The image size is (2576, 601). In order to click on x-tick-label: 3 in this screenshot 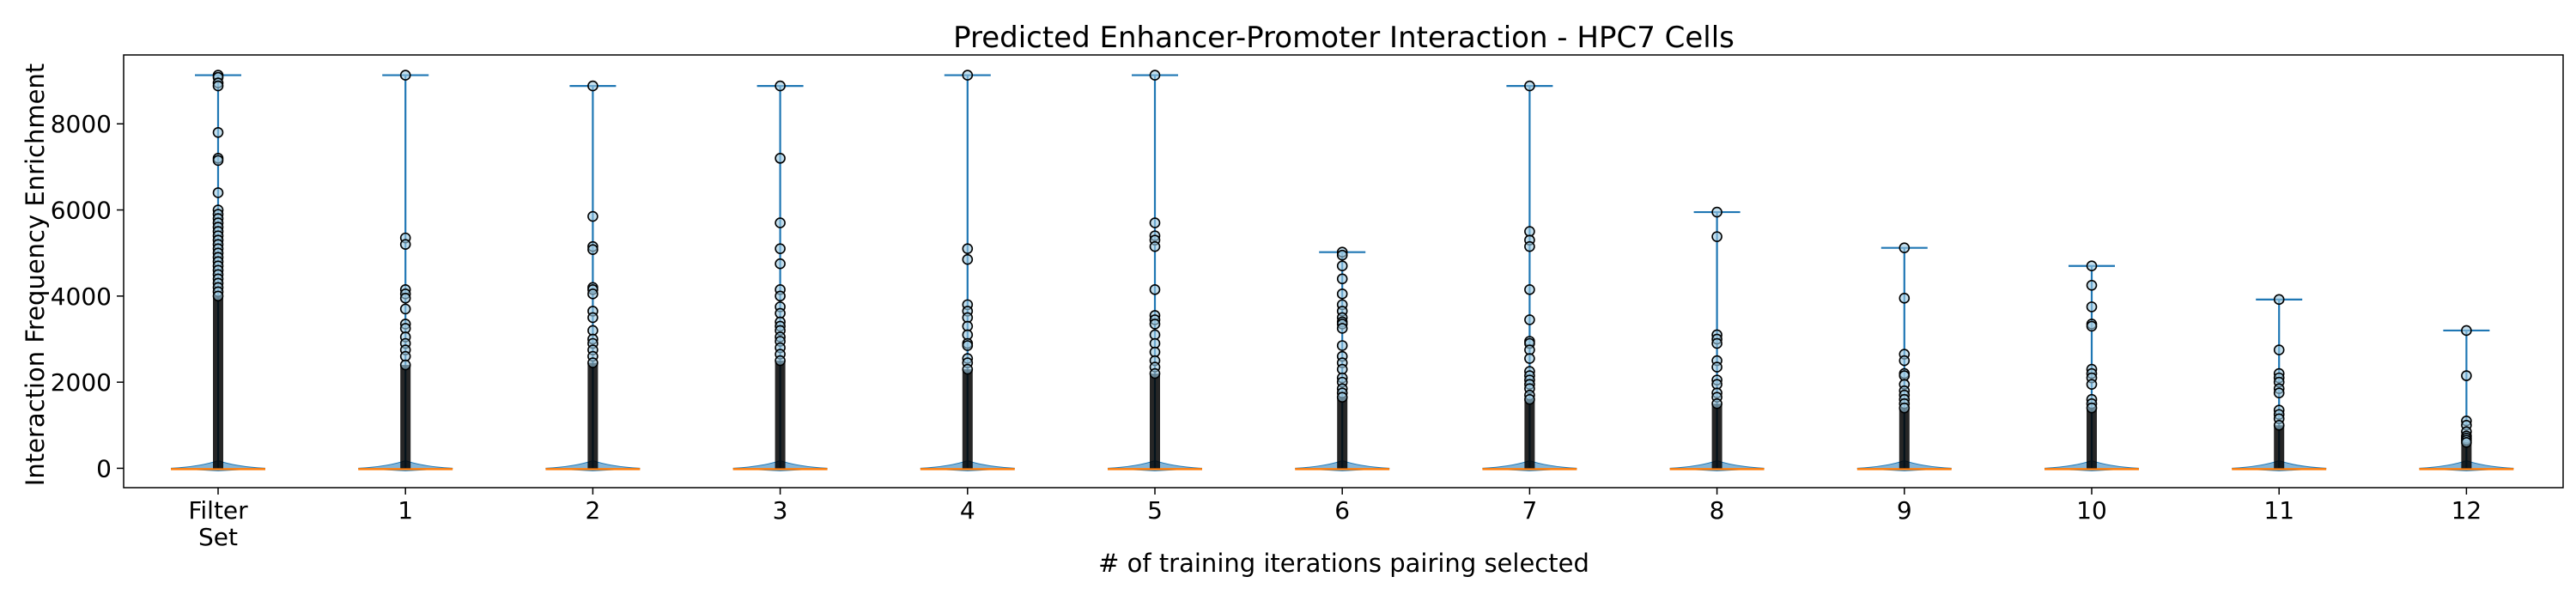, I will do `click(781, 510)`.